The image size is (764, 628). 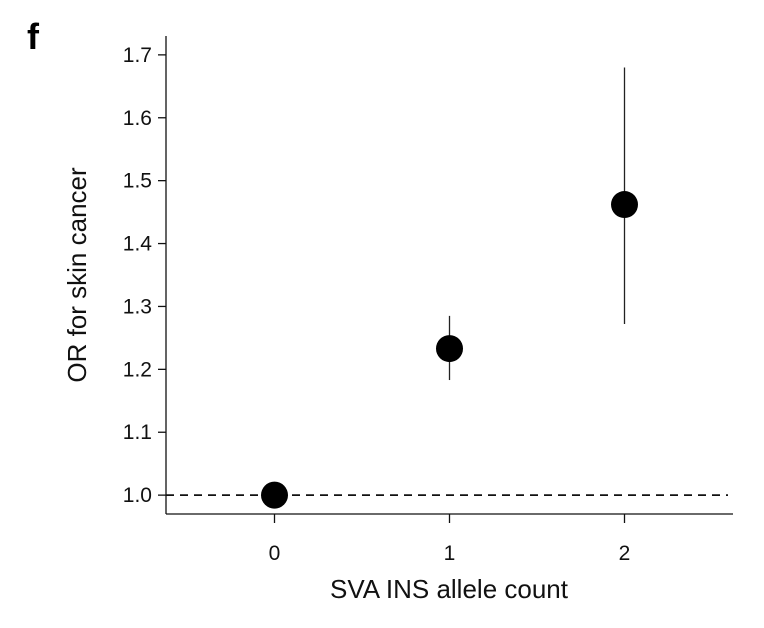 What do you see at coordinates (137, 495) in the screenshot?
I see `y-tick-label: 1.0` at bounding box center [137, 495].